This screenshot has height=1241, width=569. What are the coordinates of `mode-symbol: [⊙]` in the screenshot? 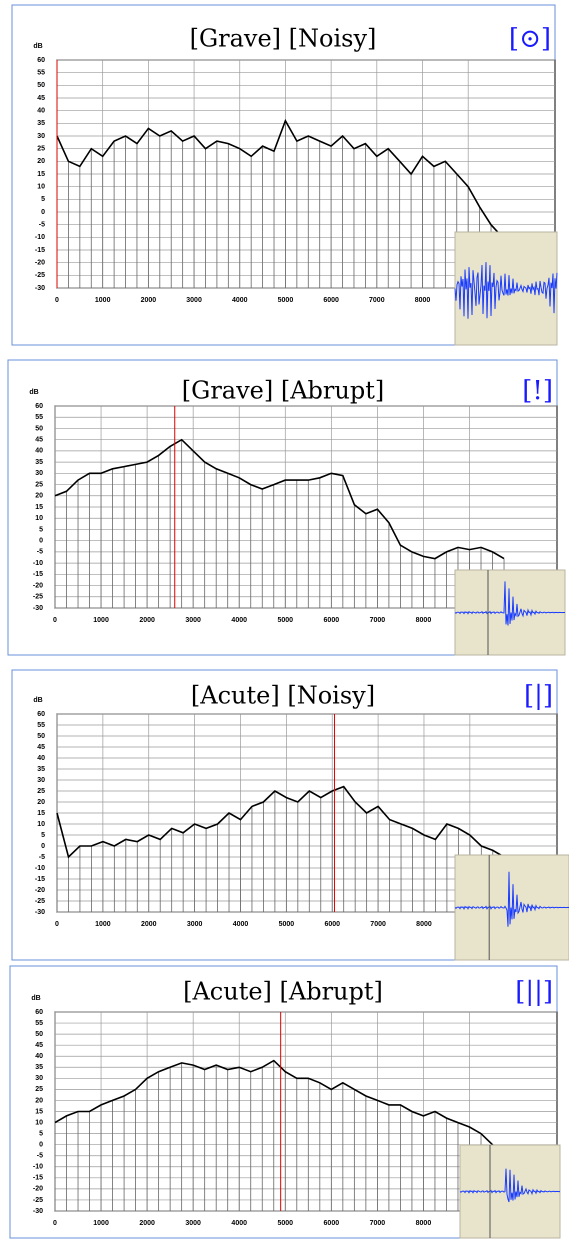 It's located at (530, 39).